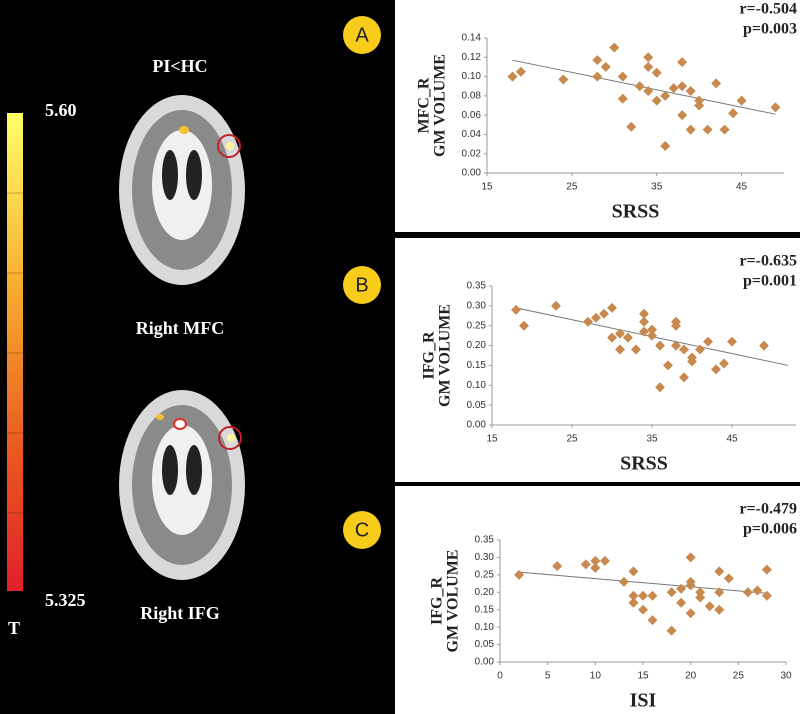 The width and height of the screenshot is (800, 714). What do you see at coordinates (643, 701) in the screenshot?
I see `x-axis-label: ISI` at bounding box center [643, 701].